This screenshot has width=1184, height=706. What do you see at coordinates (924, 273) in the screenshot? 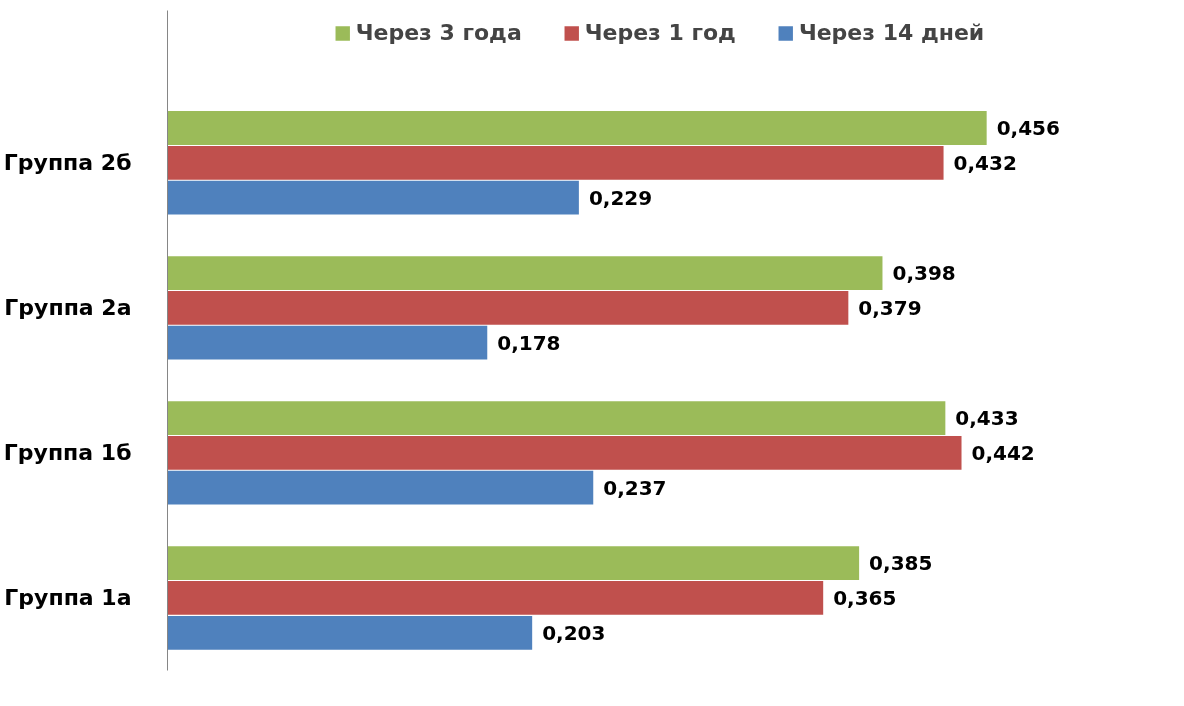
I see `data-label: 0,398` at bounding box center [924, 273].